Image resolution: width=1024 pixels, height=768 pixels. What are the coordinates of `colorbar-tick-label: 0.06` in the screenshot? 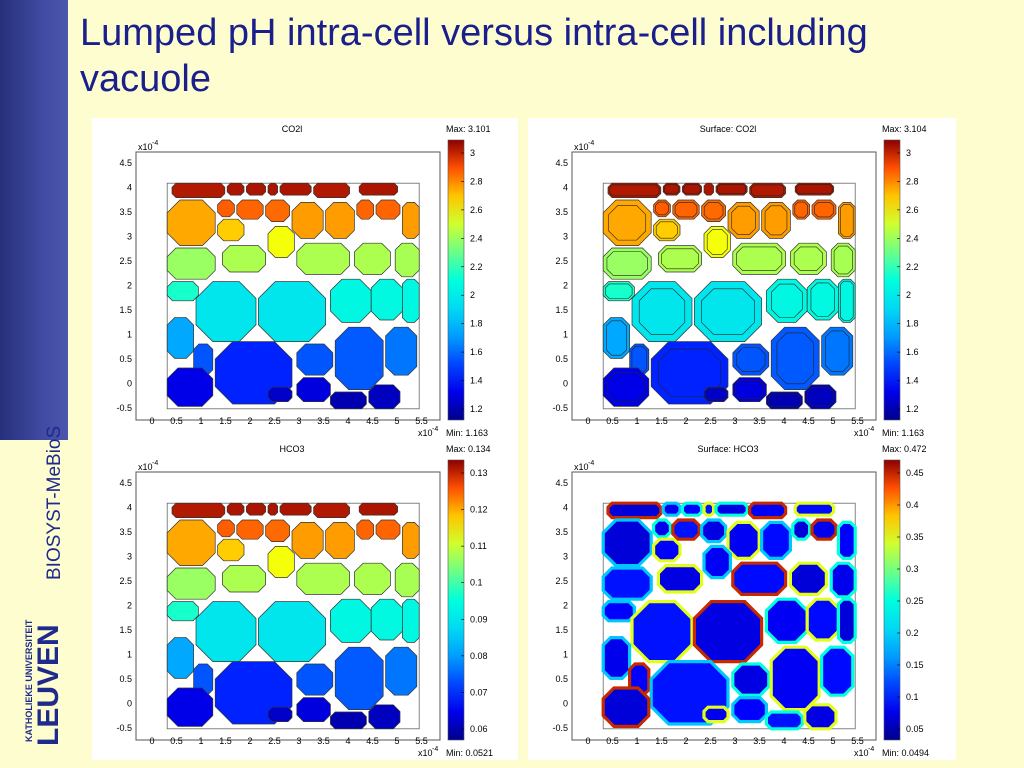 It's located at (479, 729).